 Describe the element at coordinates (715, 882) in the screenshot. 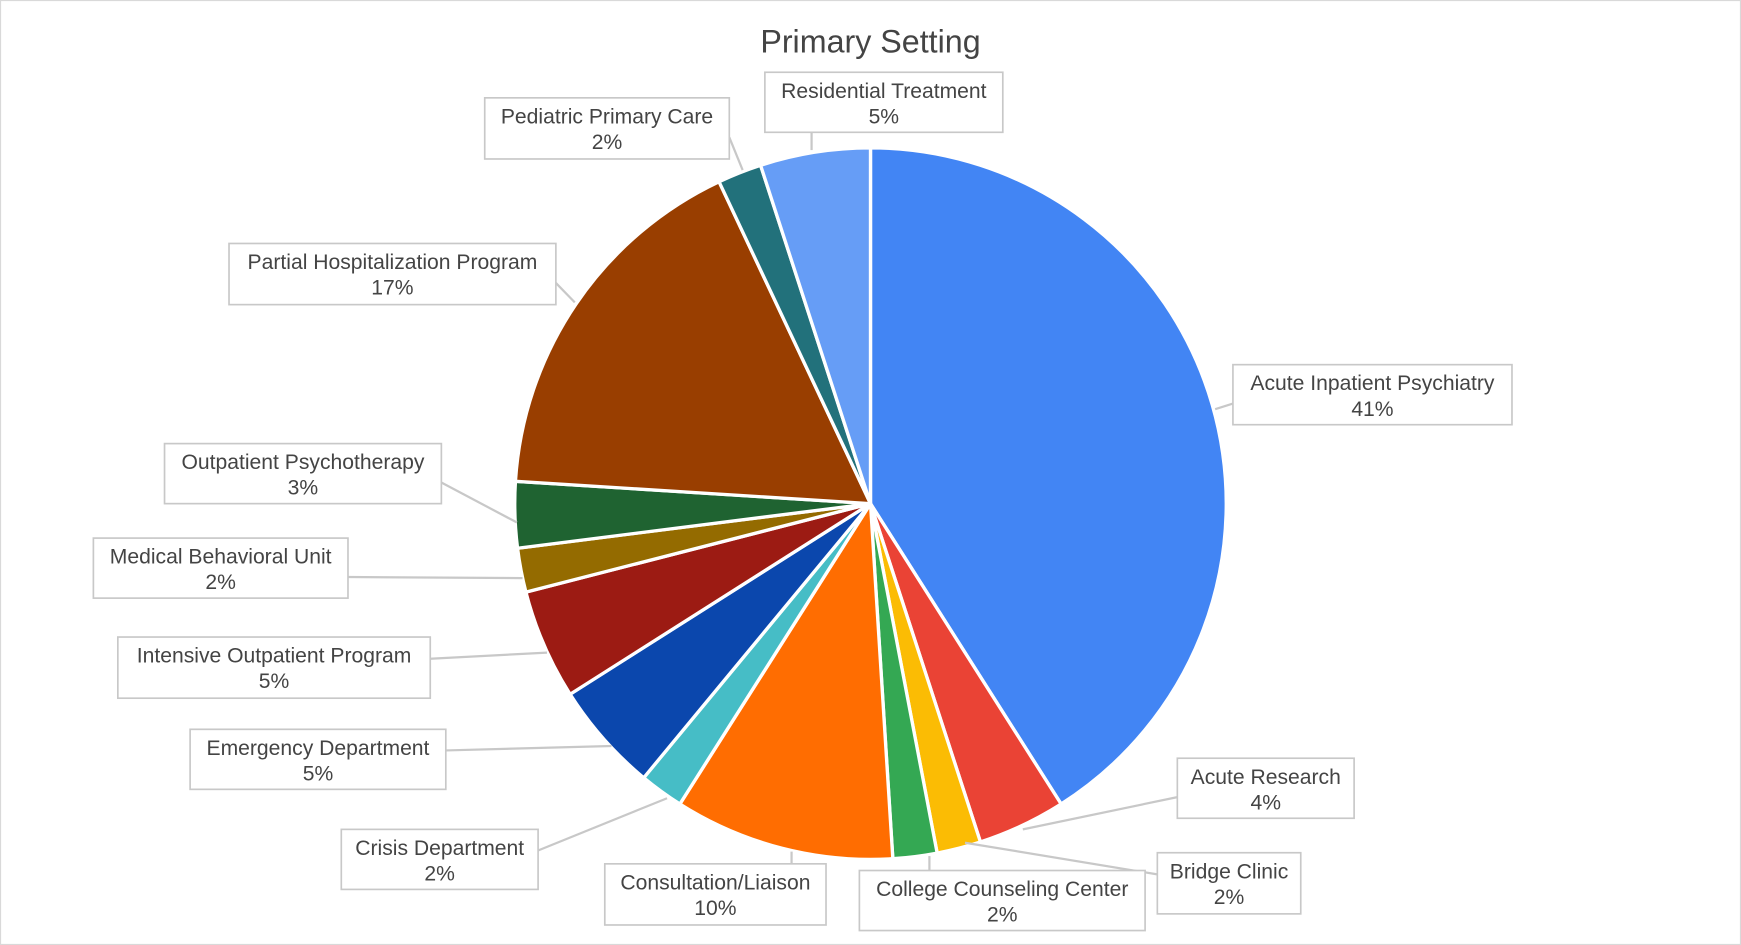

I see `slice-label: Consultation/Liaison` at that location.